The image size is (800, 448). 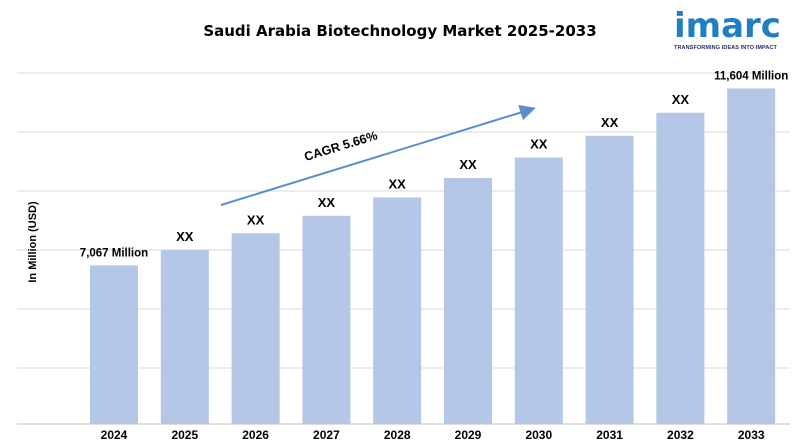 What do you see at coordinates (726, 48) in the screenshot?
I see `logo-tagline: TRANSFORMING IDEAS INTO IMPACT` at bounding box center [726, 48].